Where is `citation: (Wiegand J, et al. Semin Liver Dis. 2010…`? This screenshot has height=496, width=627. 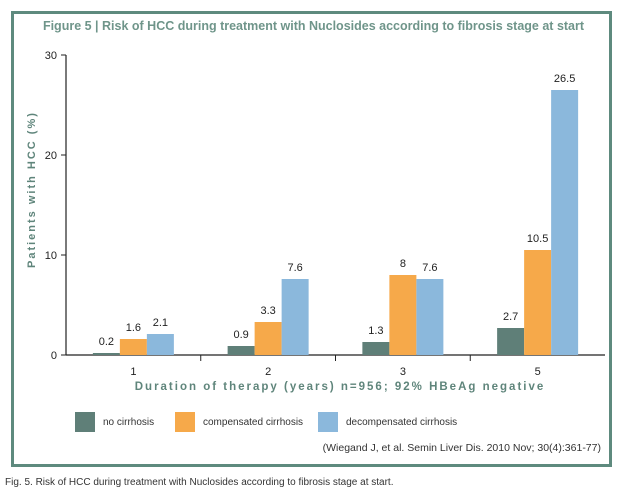 citation: (Wiegand J, et al. Semin Liver Dis. 2010… is located at coordinates (461, 448).